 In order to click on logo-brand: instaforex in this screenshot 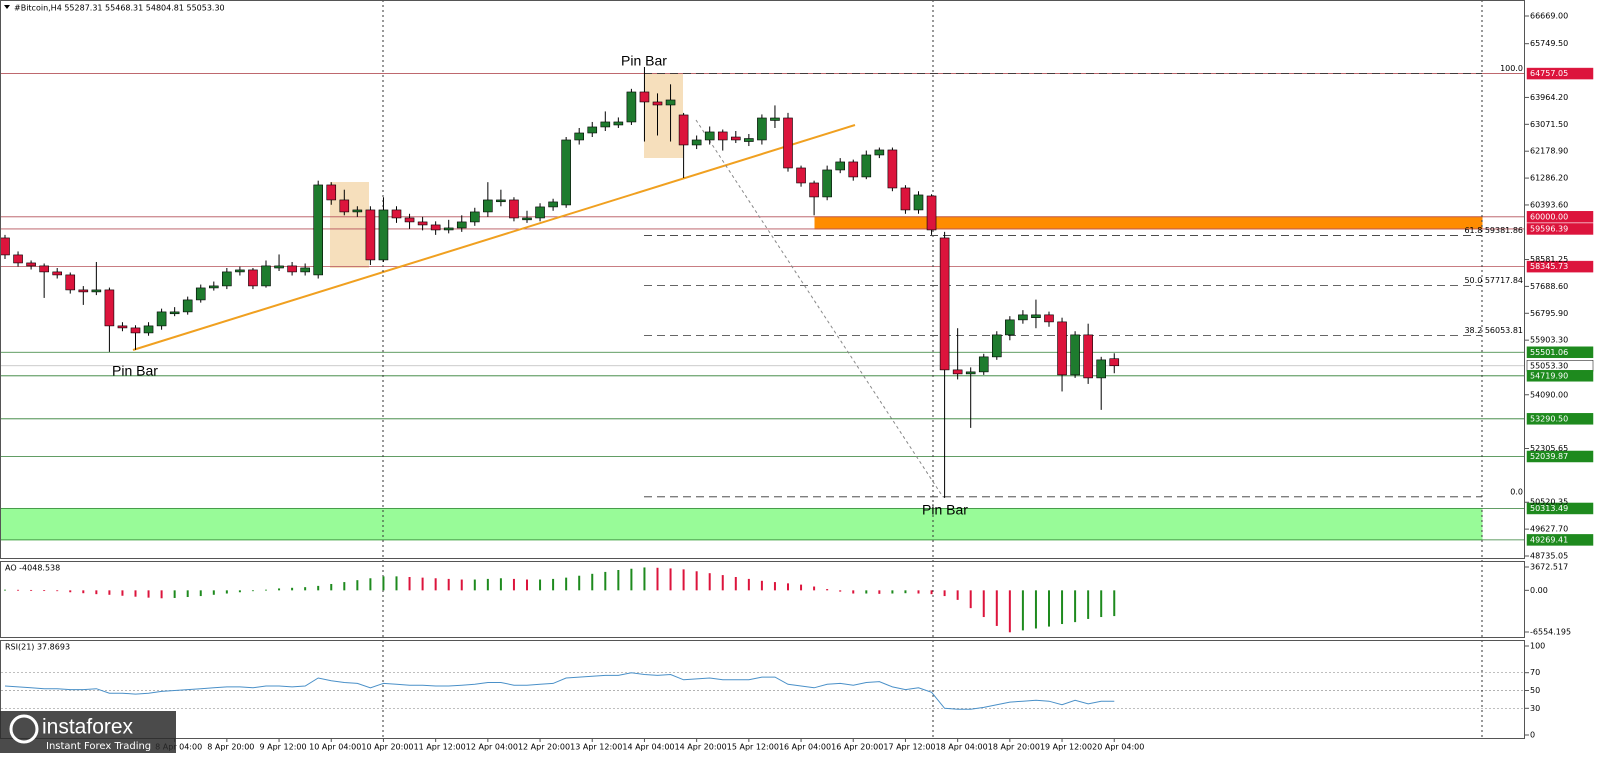, I will do `click(88, 727)`.